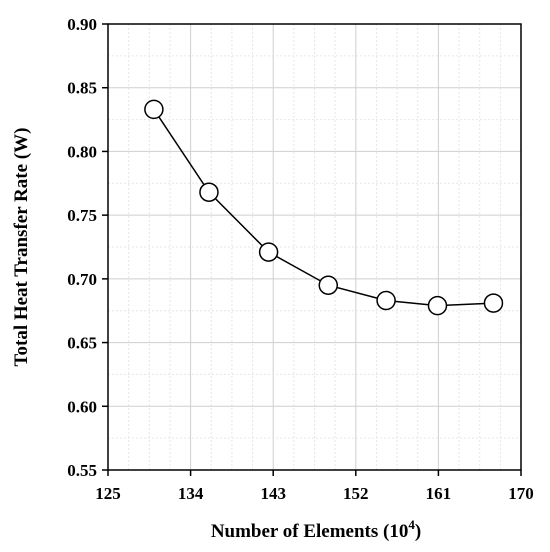 The image size is (550, 552). I want to click on x-tick-labels: 125 134 143 152 161 170, so click(314, 493).